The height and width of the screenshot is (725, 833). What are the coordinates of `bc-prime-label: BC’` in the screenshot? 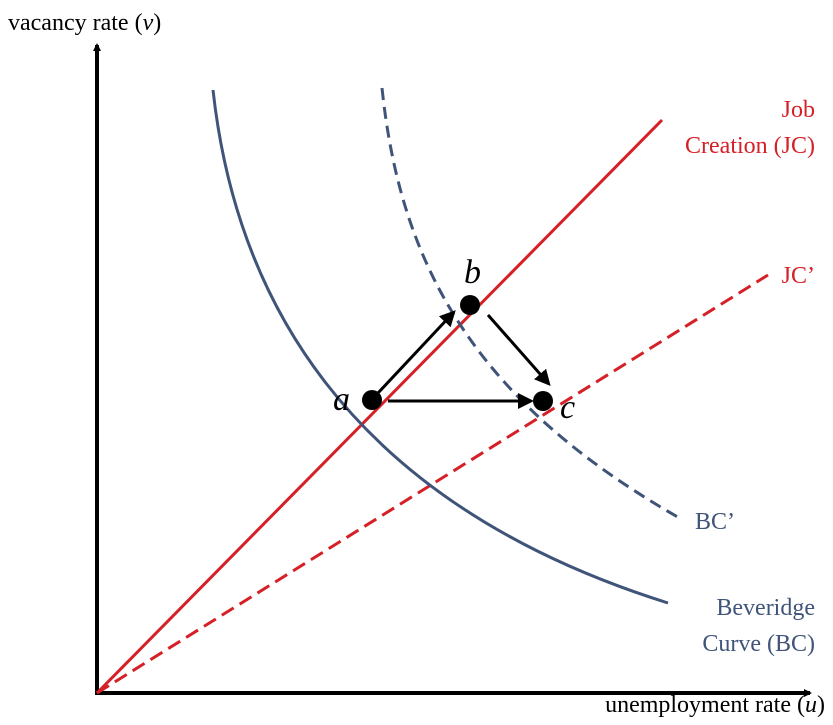 It's located at (715, 522).